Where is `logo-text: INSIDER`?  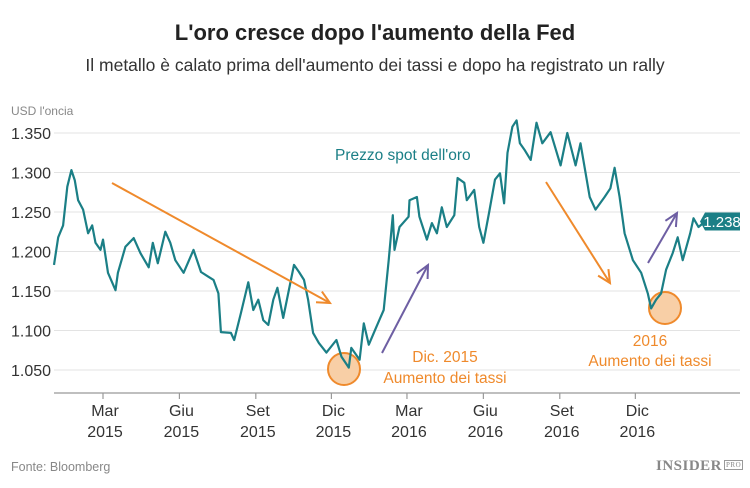 logo-text: INSIDER is located at coordinates (689, 466).